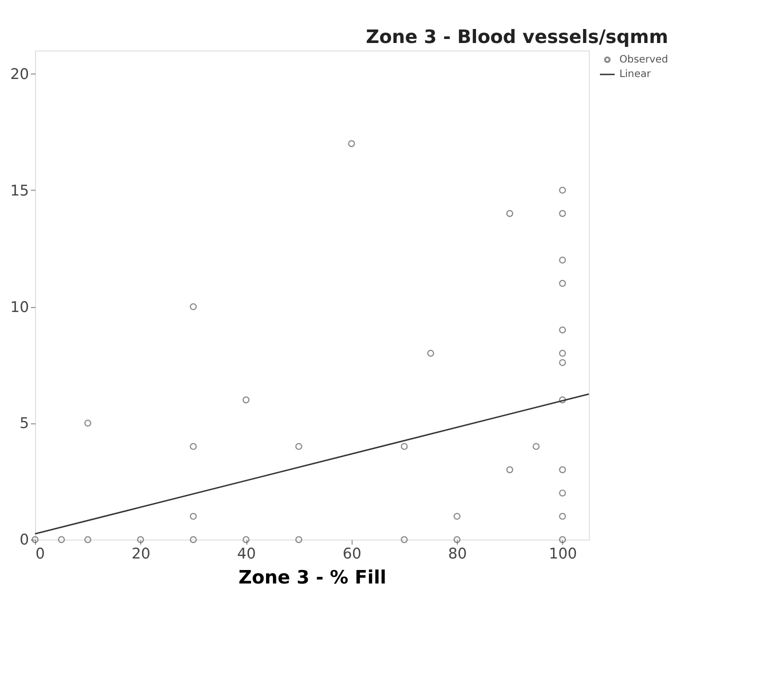  What do you see at coordinates (457, 554) in the screenshot?
I see `x-tick-label: 80` at bounding box center [457, 554].